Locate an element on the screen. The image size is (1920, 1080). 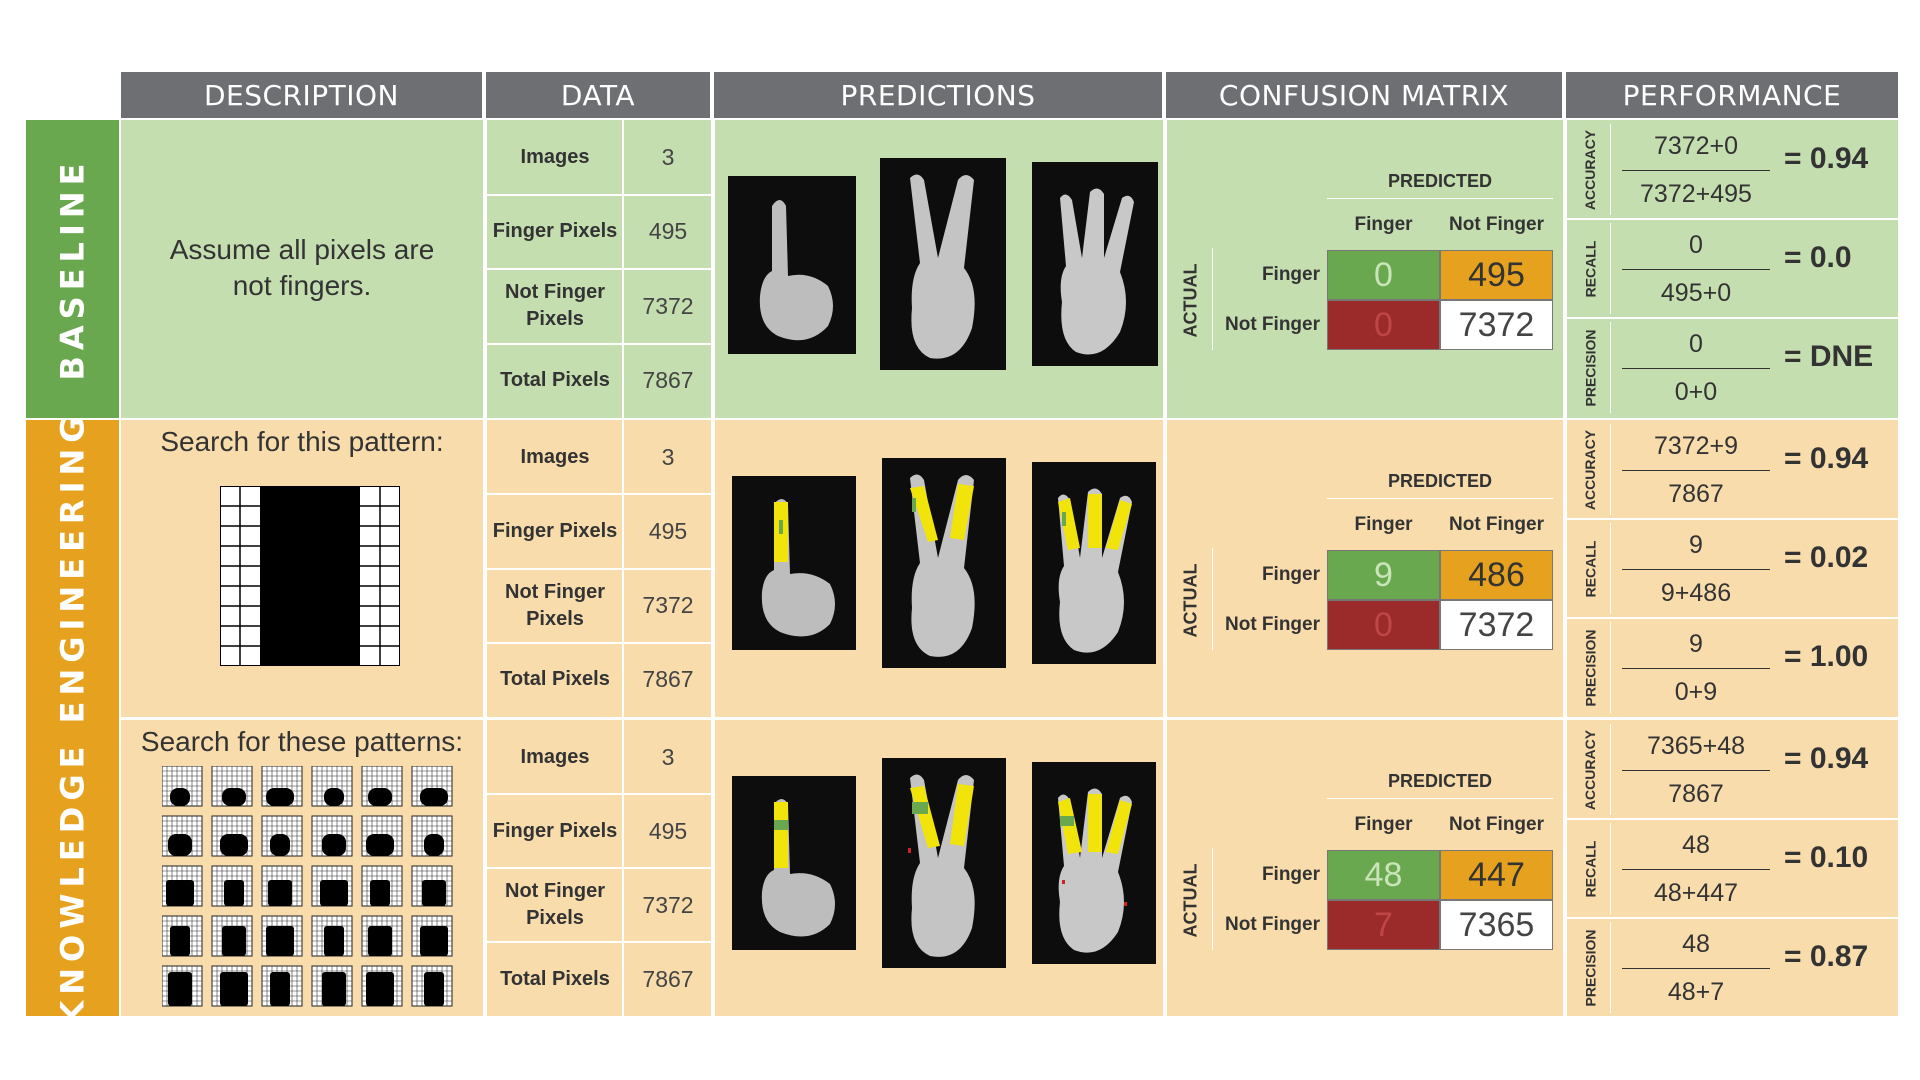
cm-predicted-label-ke2: PREDICTED is located at coordinates (1439, 780).